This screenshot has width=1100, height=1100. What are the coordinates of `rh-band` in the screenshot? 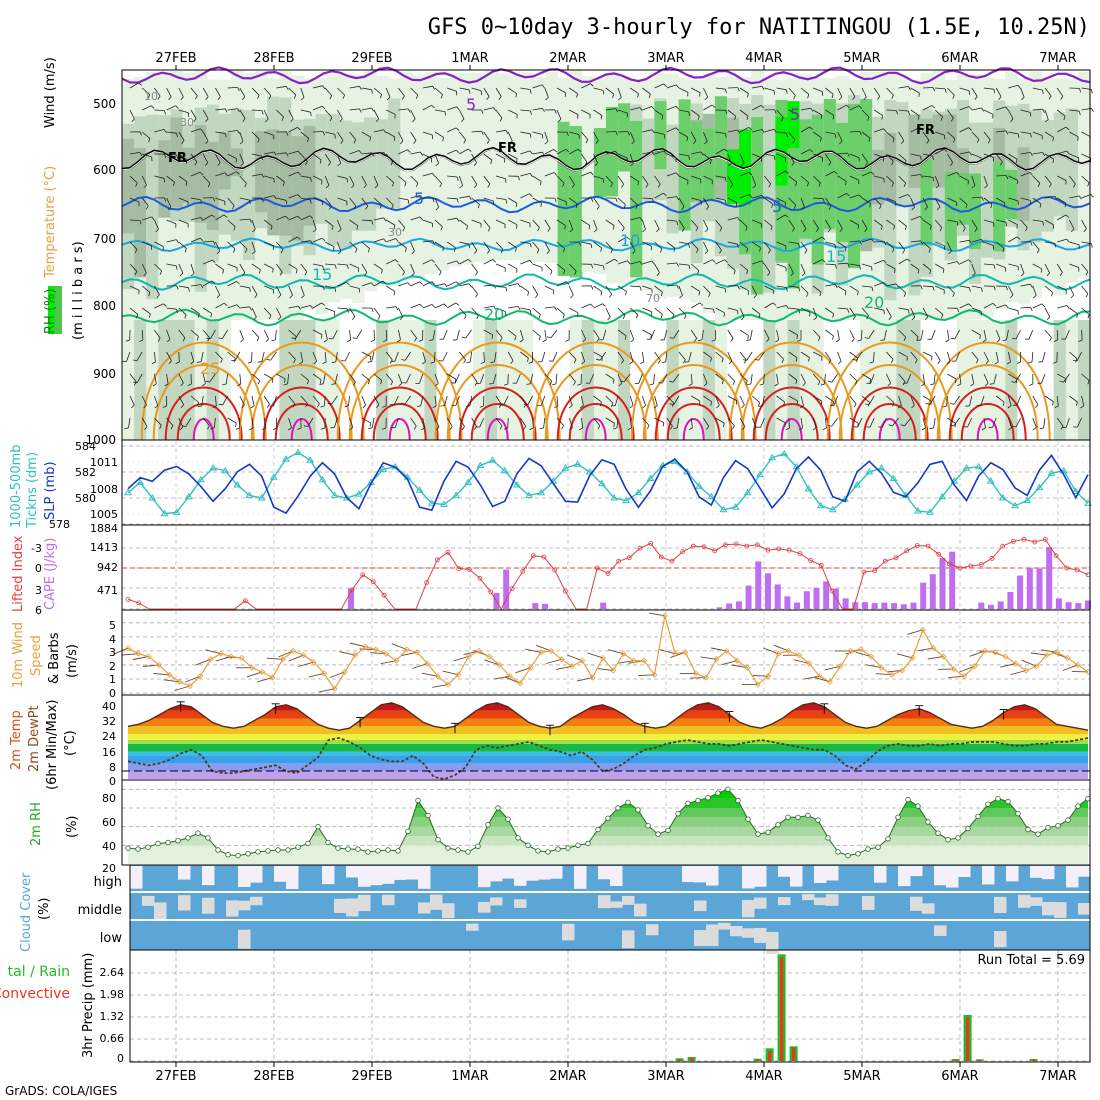 It's located at (608, 813).